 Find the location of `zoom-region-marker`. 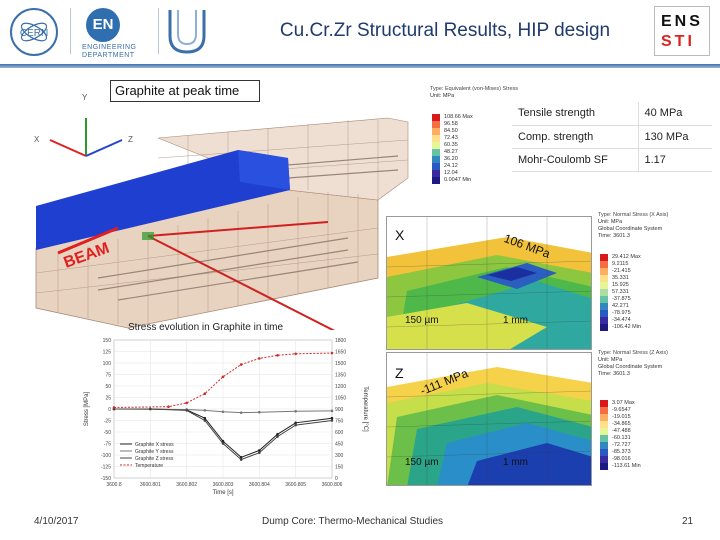

zoom-region-marker is located at coordinates (148, 236).